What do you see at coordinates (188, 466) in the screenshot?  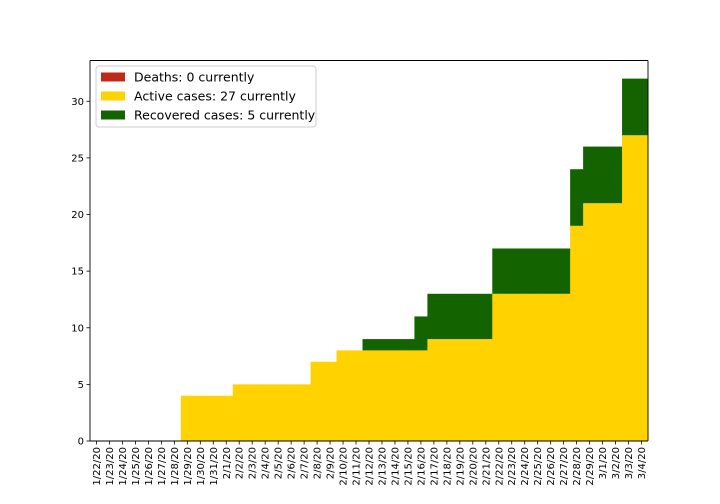 I see `x-tick-label: 1/29/20` at bounding box center [188, 466].